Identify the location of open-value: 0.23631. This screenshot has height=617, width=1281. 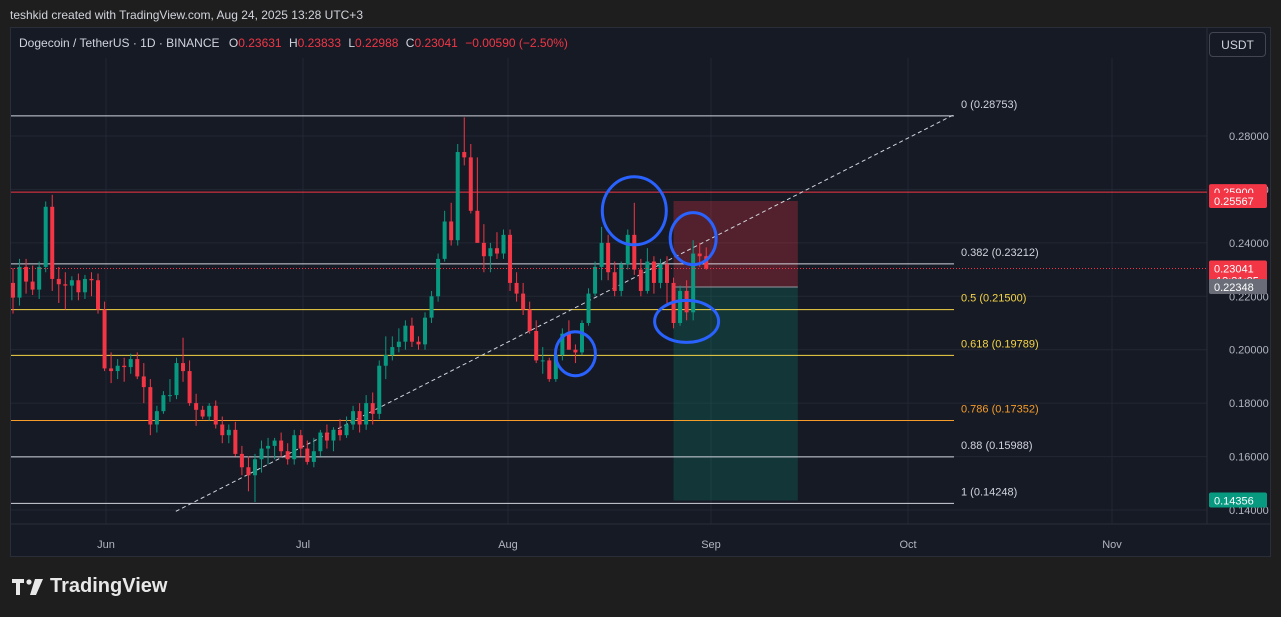
(260, 43).